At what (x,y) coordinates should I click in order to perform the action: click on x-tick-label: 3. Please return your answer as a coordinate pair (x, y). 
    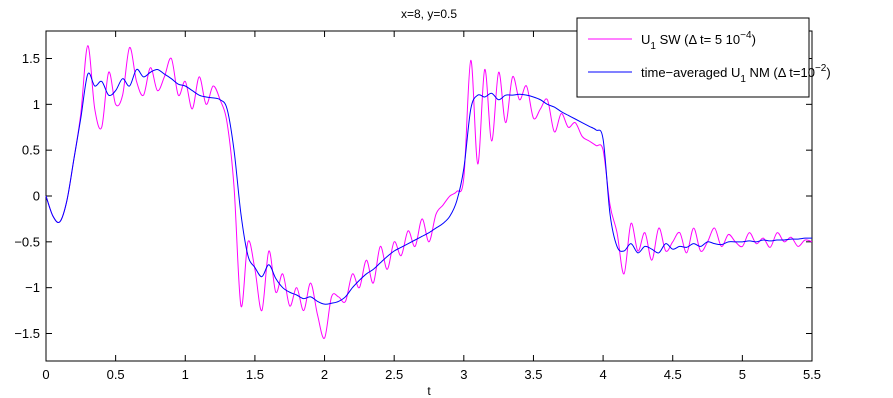
    Looking at the image, I should click on (463, 374).